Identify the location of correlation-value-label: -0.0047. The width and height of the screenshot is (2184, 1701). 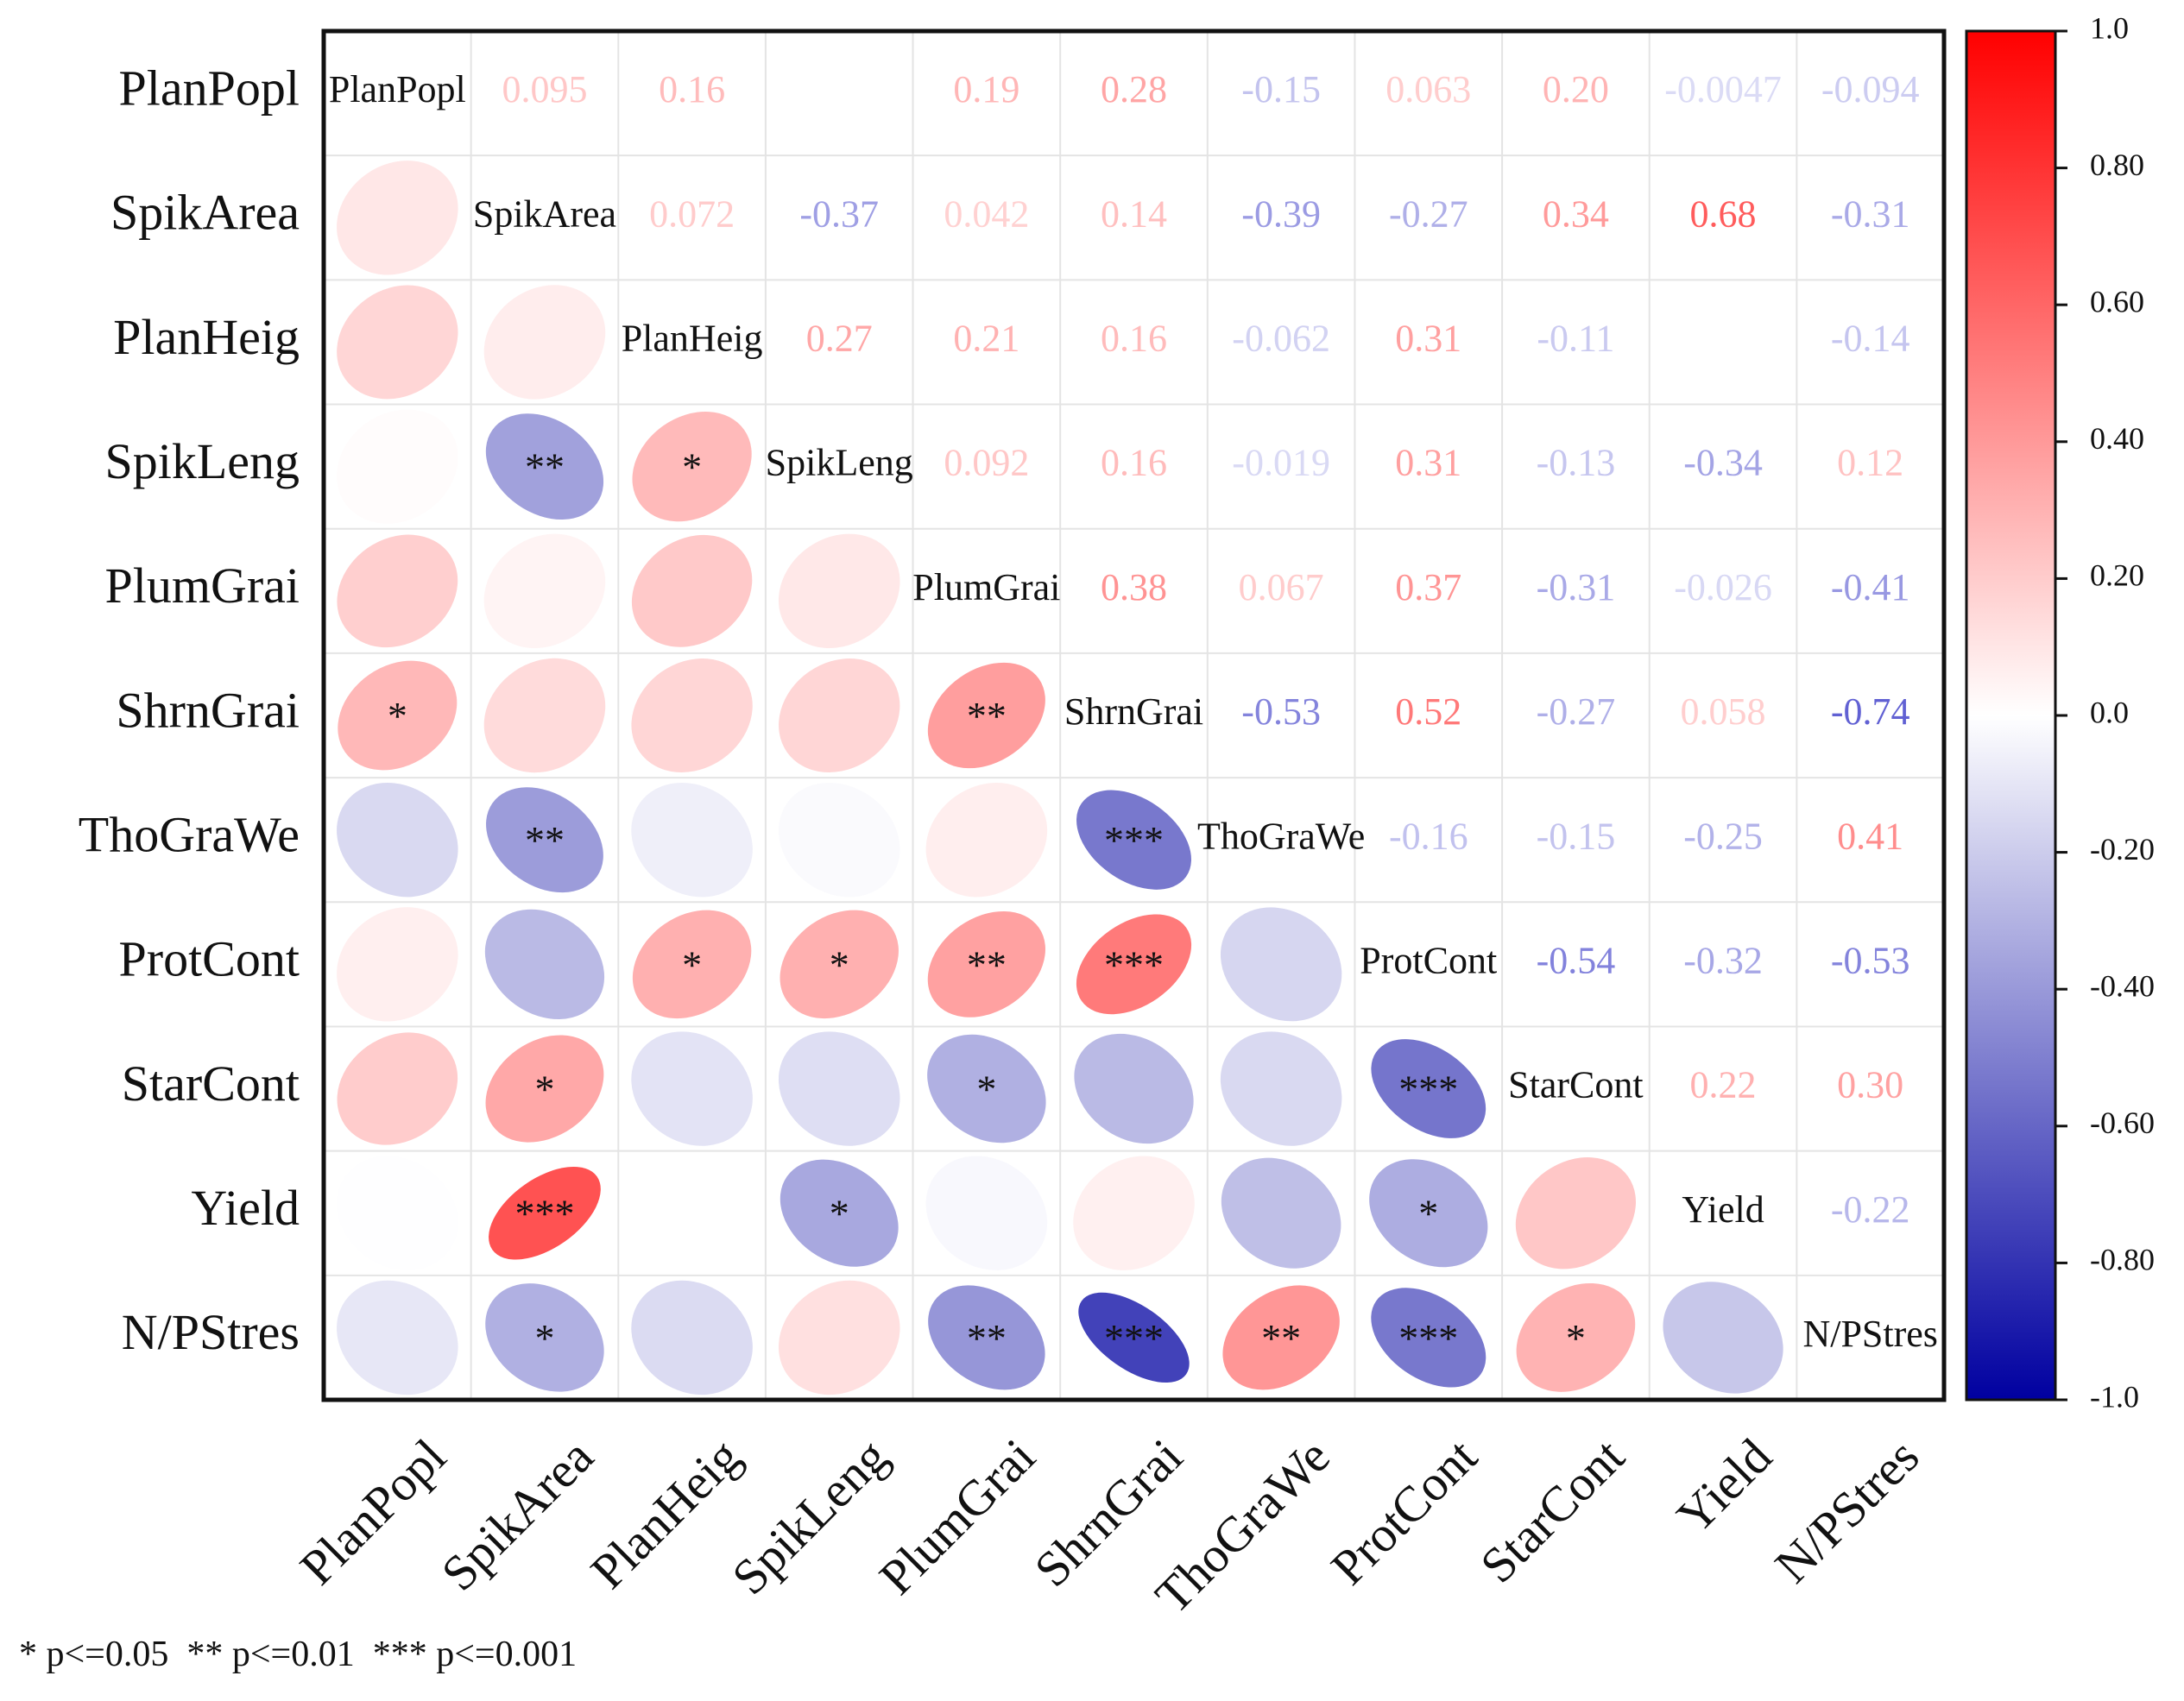
(1723, 89).